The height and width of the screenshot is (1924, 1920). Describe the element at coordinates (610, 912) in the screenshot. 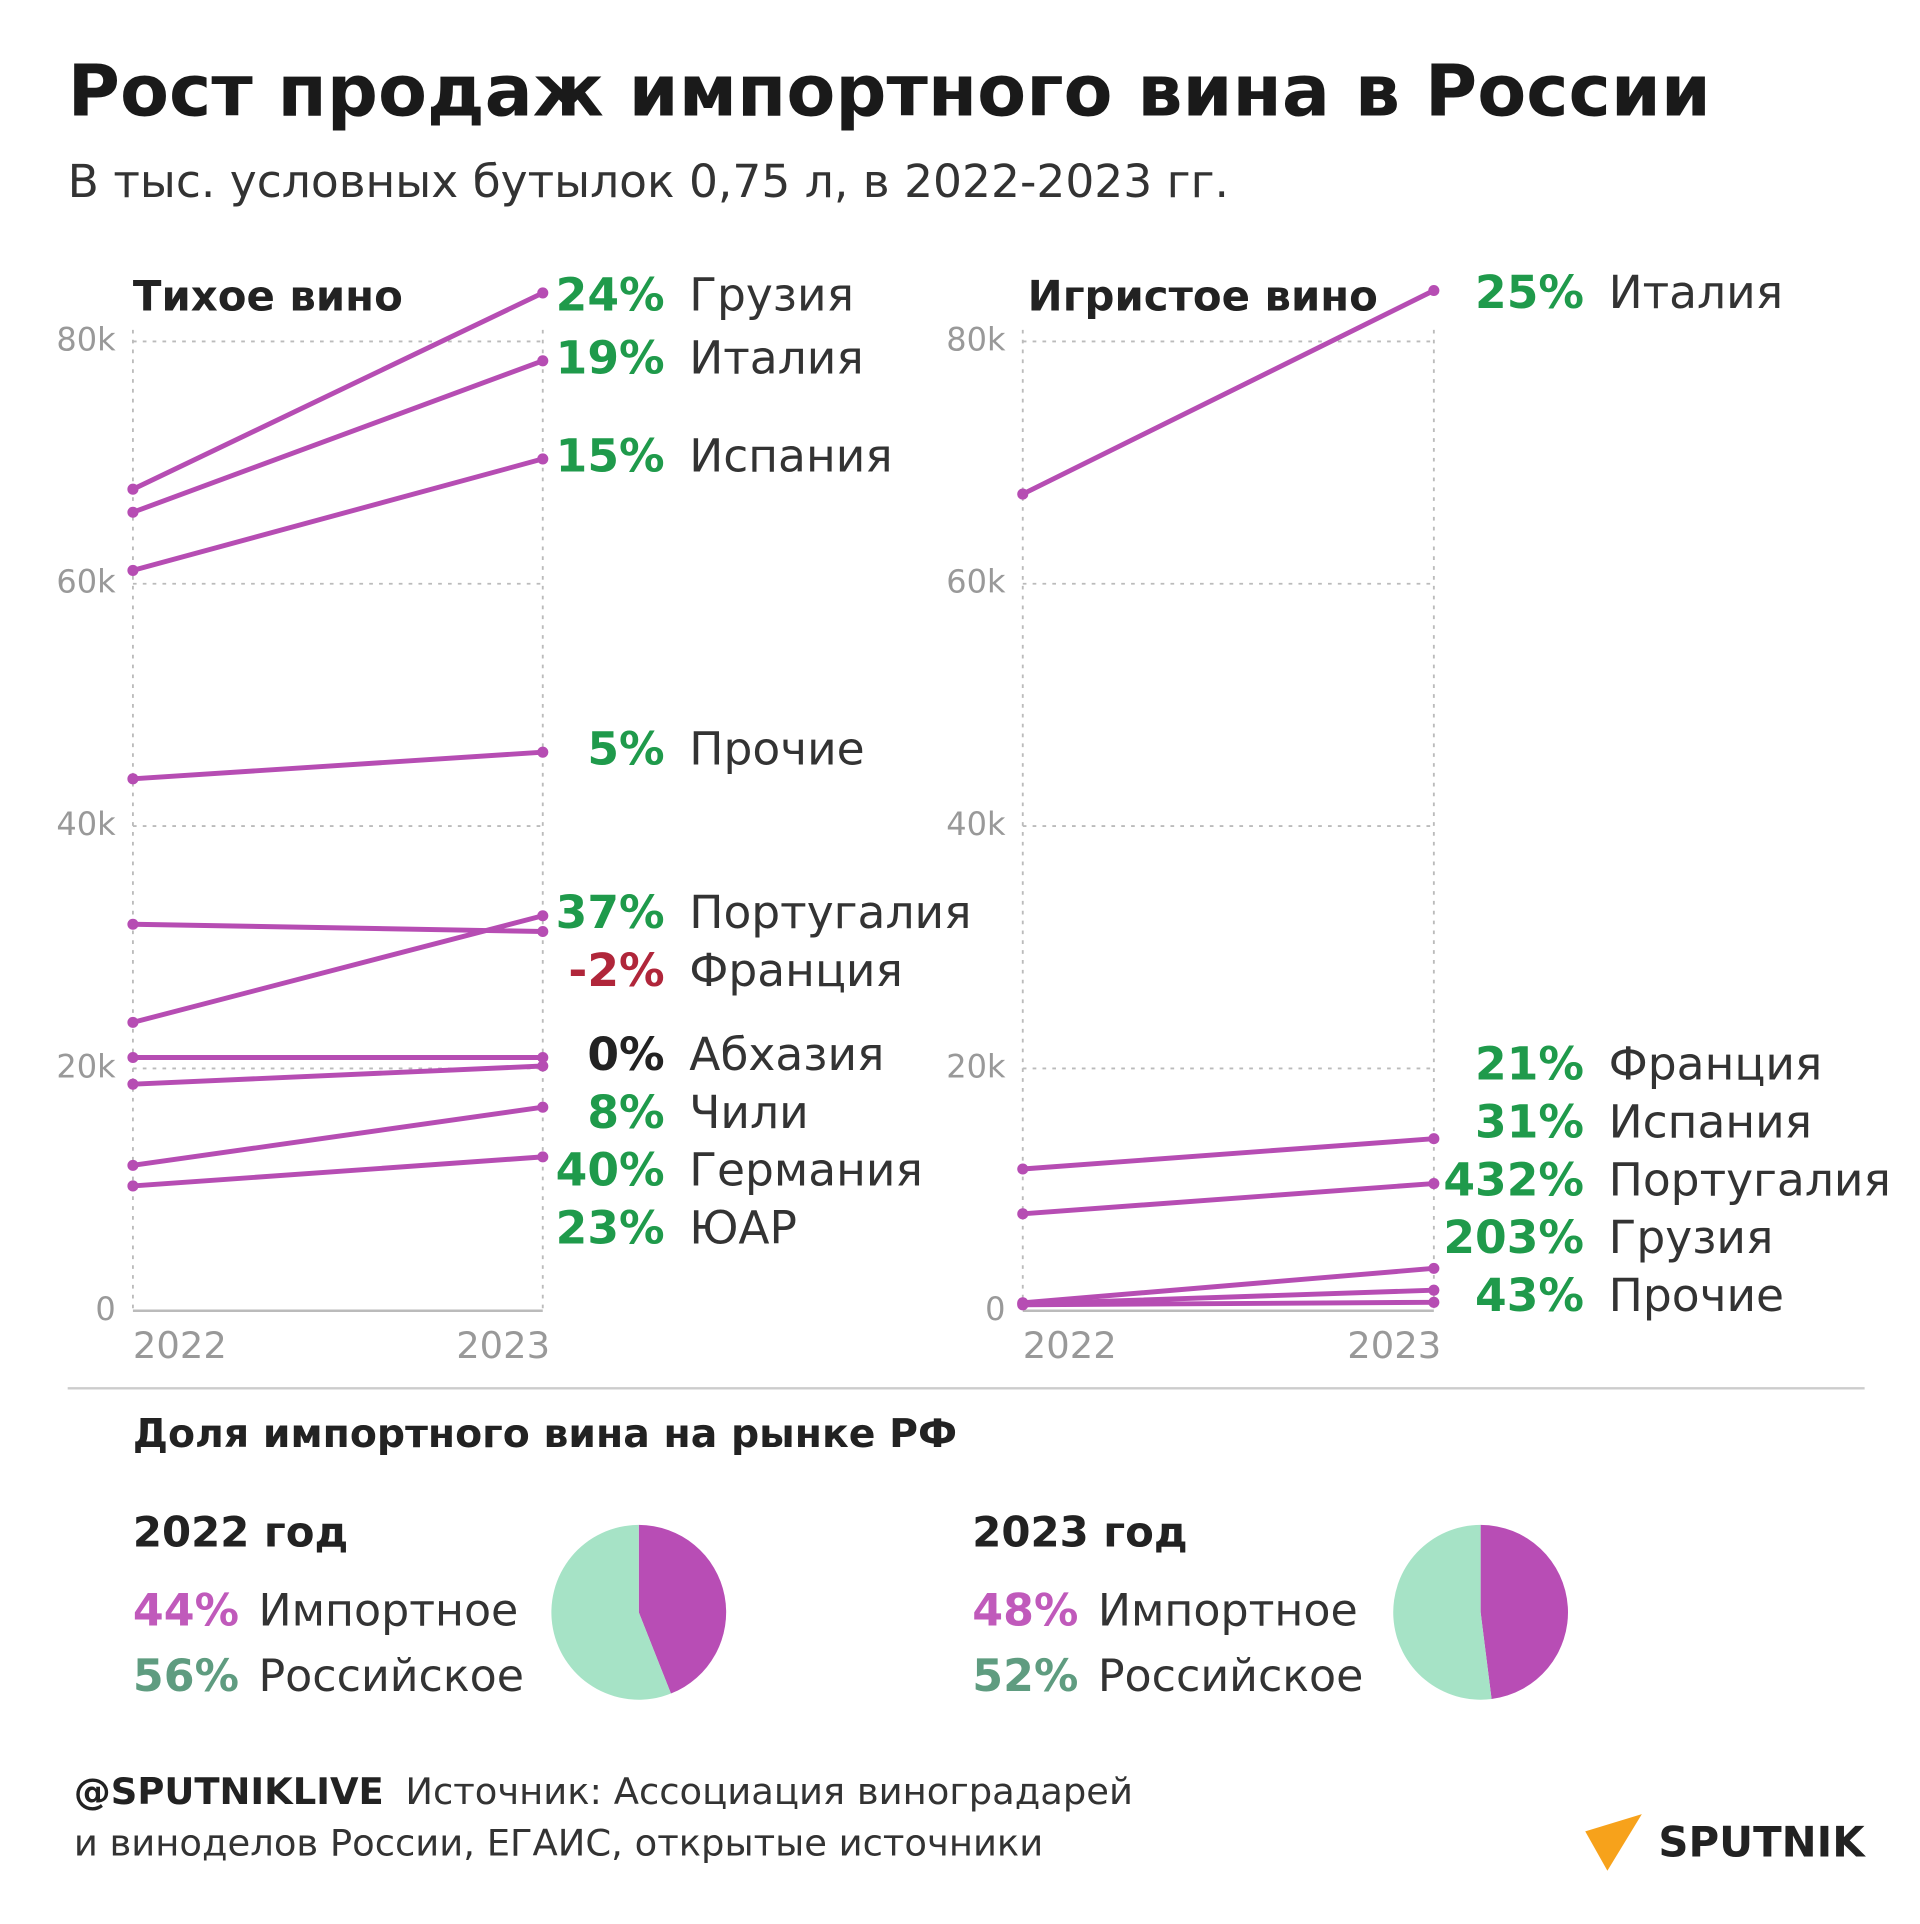

I see `change-label: 37%` at that location.